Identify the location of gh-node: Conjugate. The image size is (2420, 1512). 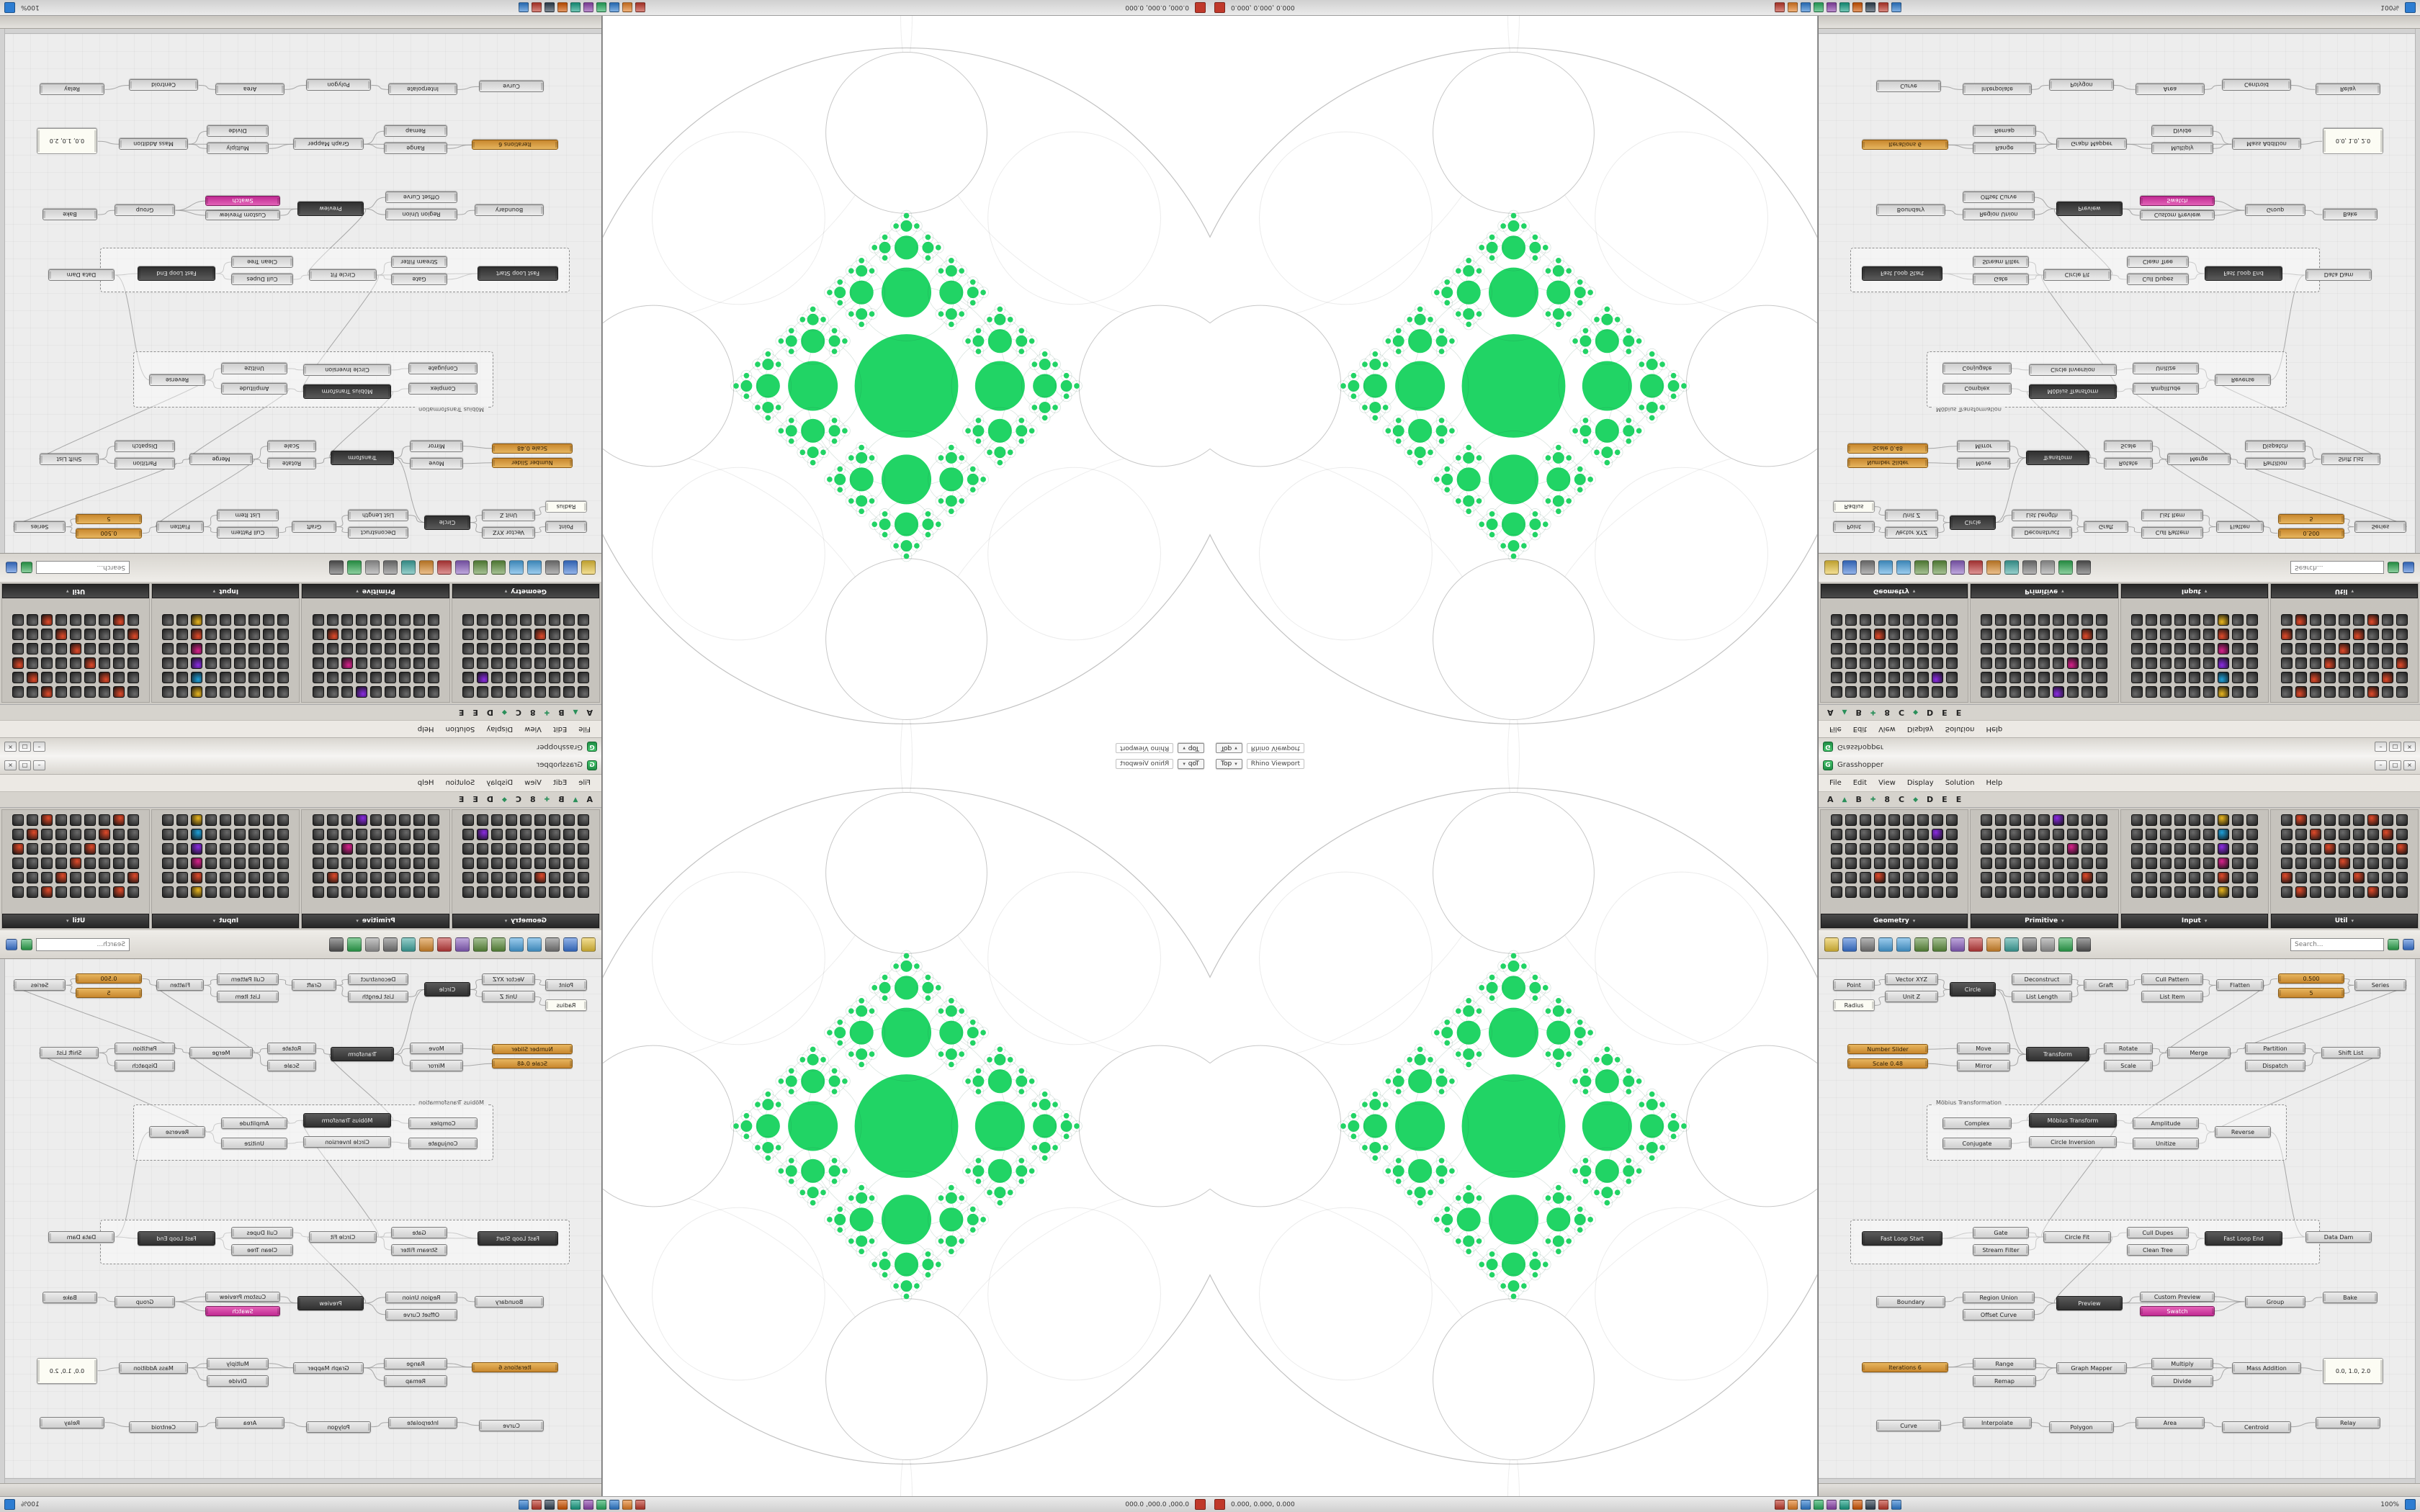
(443, 1143).